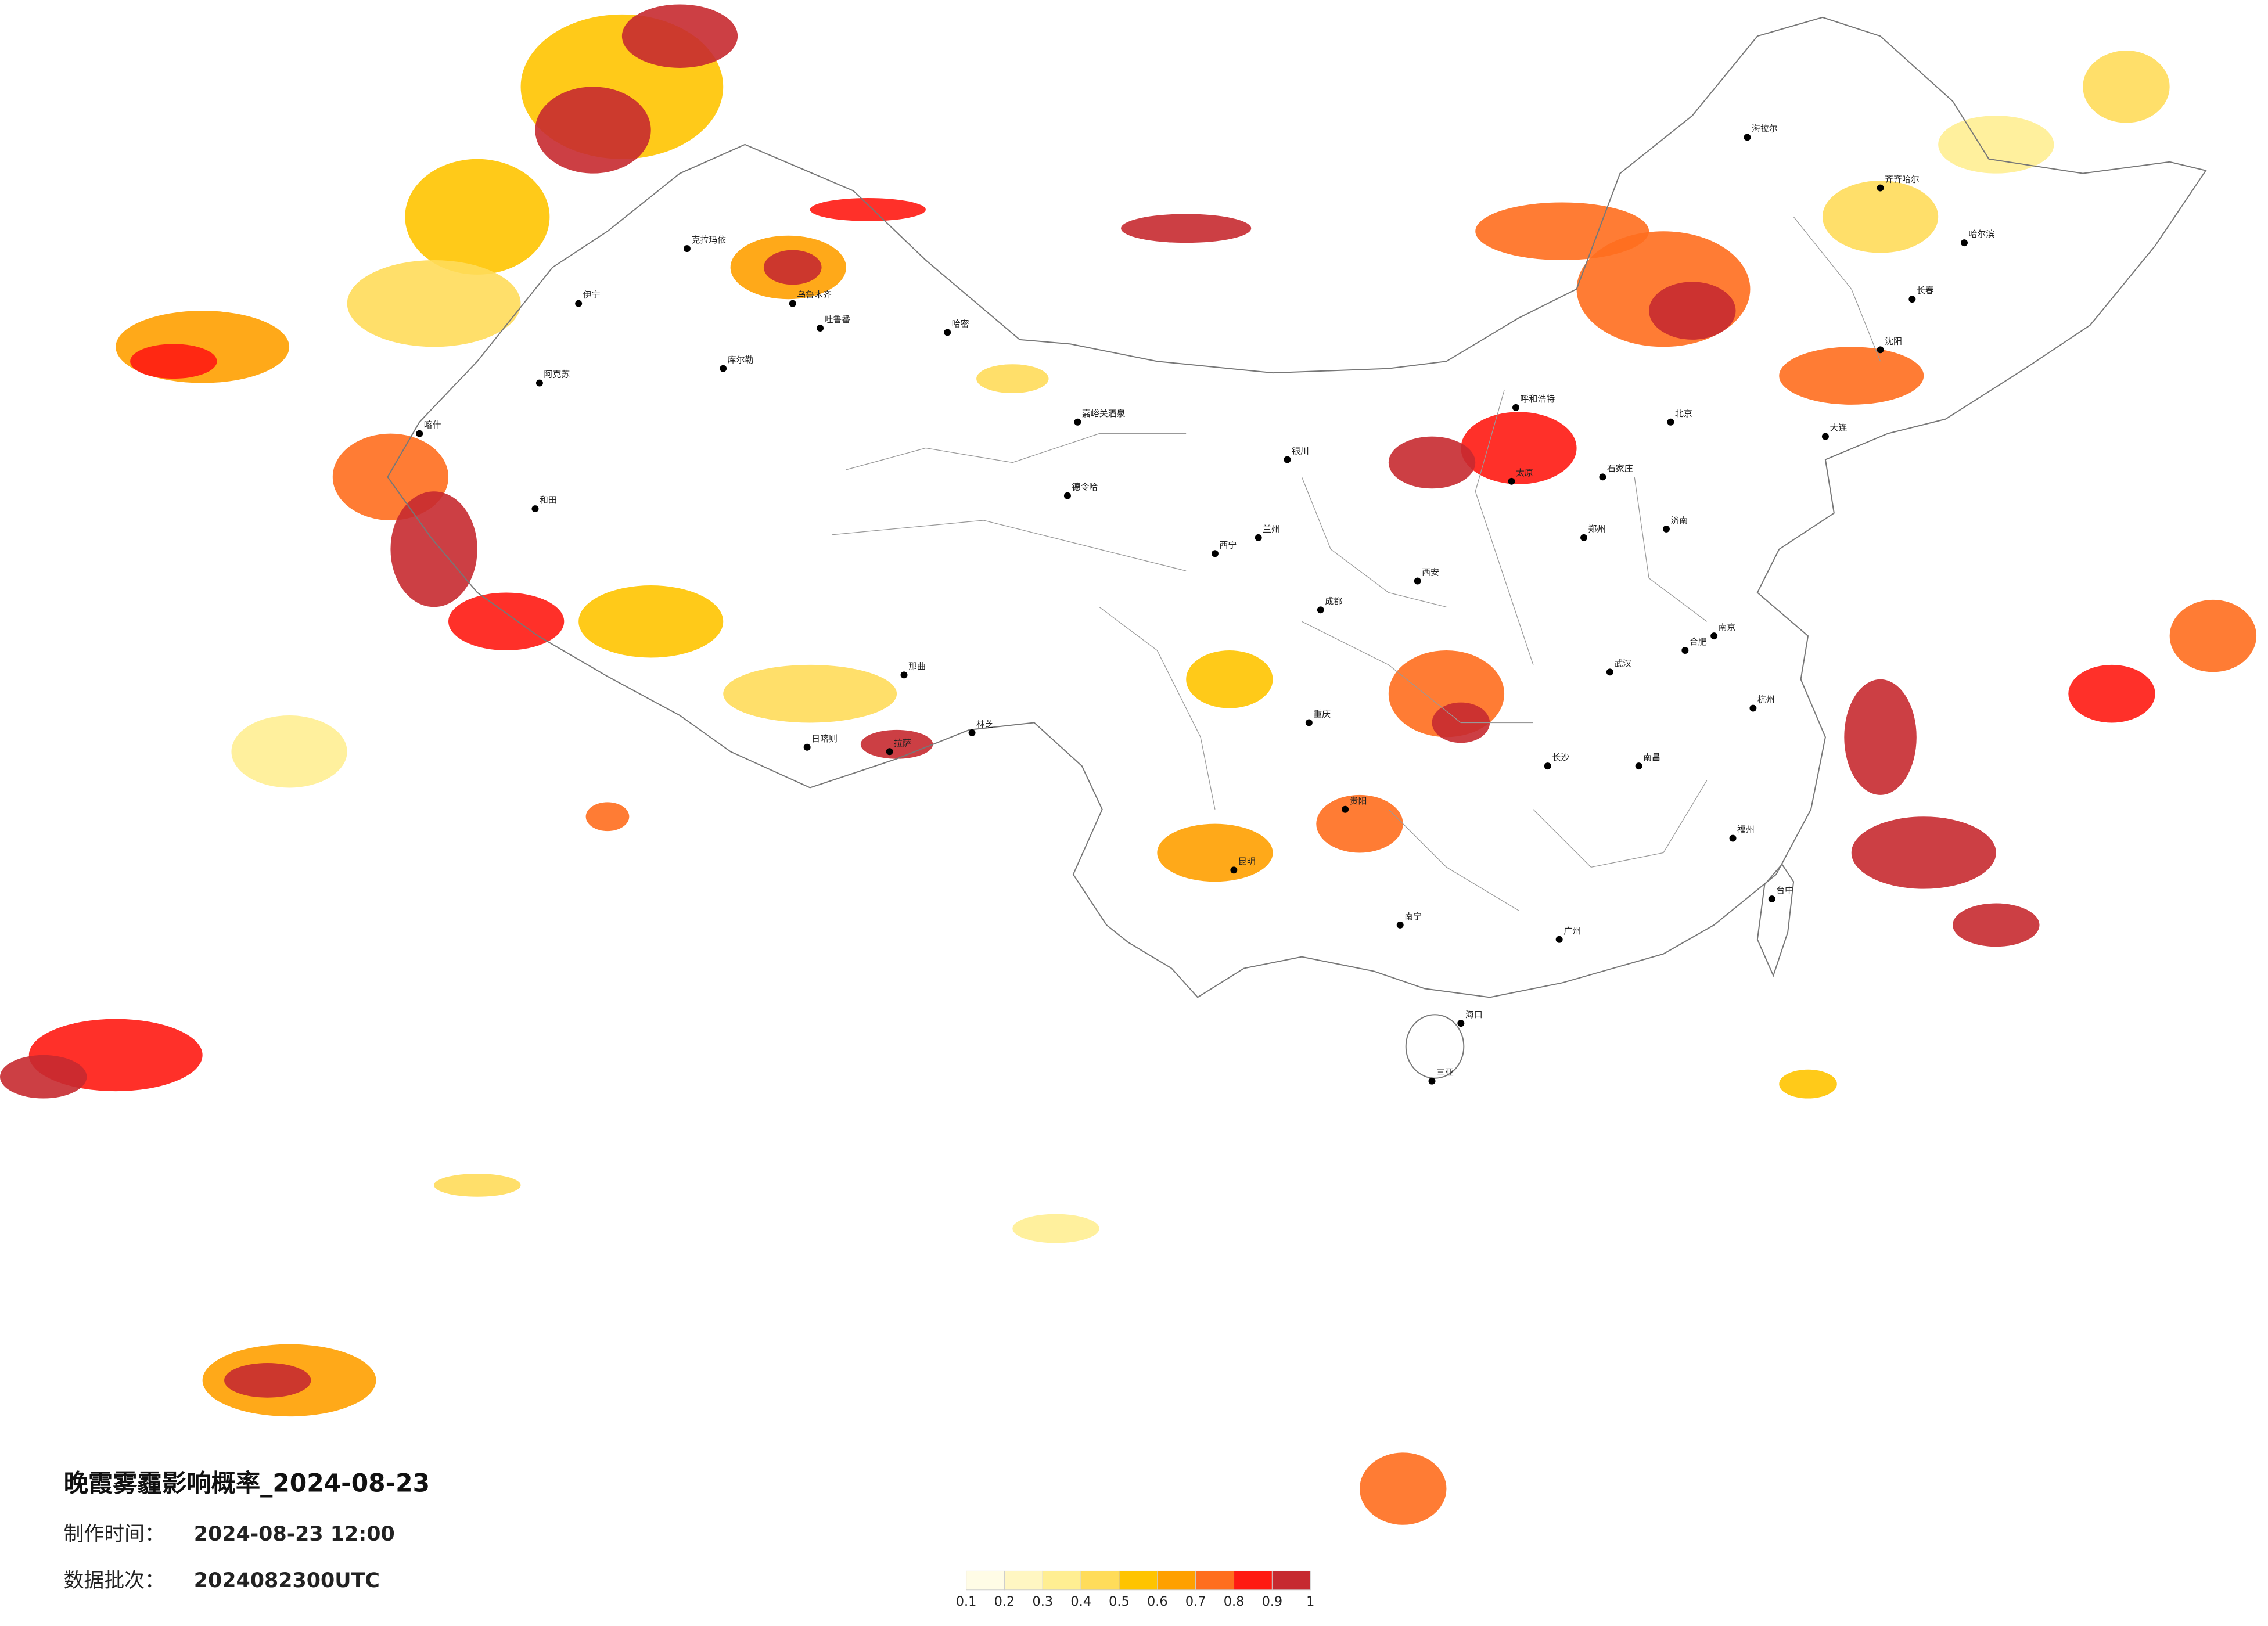 This screenshot has width=2268, height=1626. What do you see at coordinates (814, 295) in the screenshot?
I see `city-label: 乌鲁木齐` at bounding box center [814, 295].